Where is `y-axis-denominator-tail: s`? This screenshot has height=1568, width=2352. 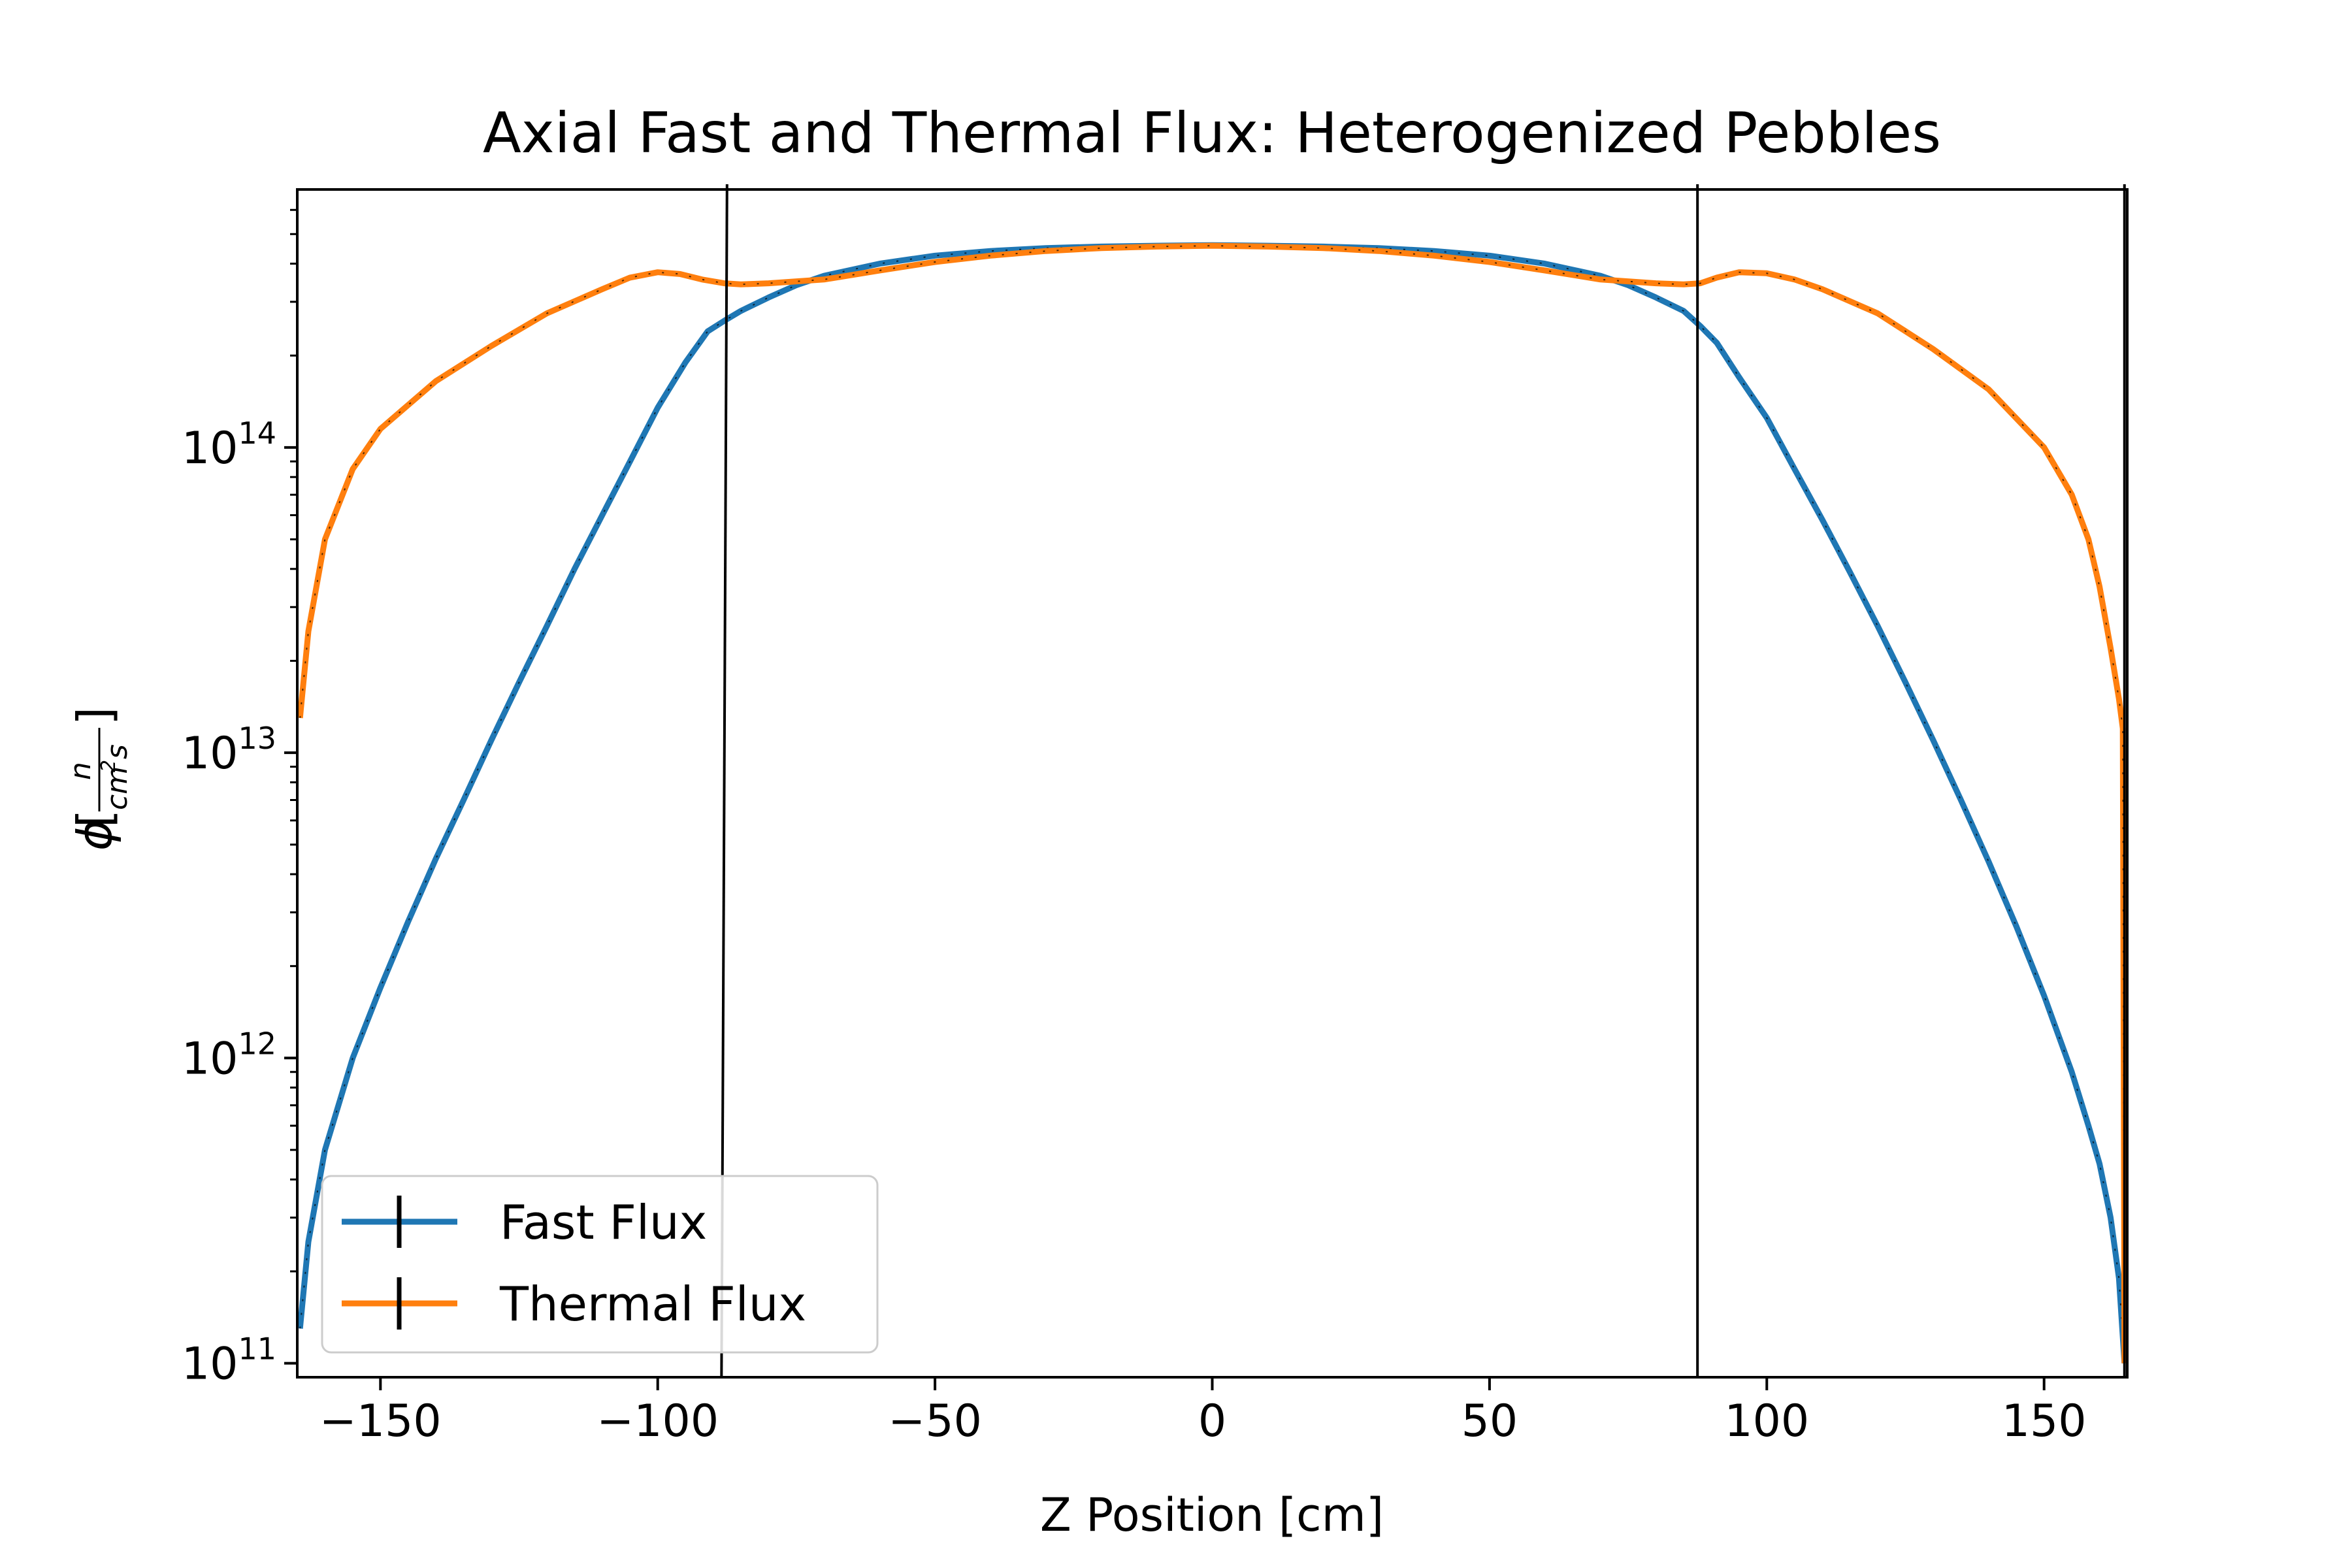
y-axis-denominator-tail: s is located at coordinates (117, 751).